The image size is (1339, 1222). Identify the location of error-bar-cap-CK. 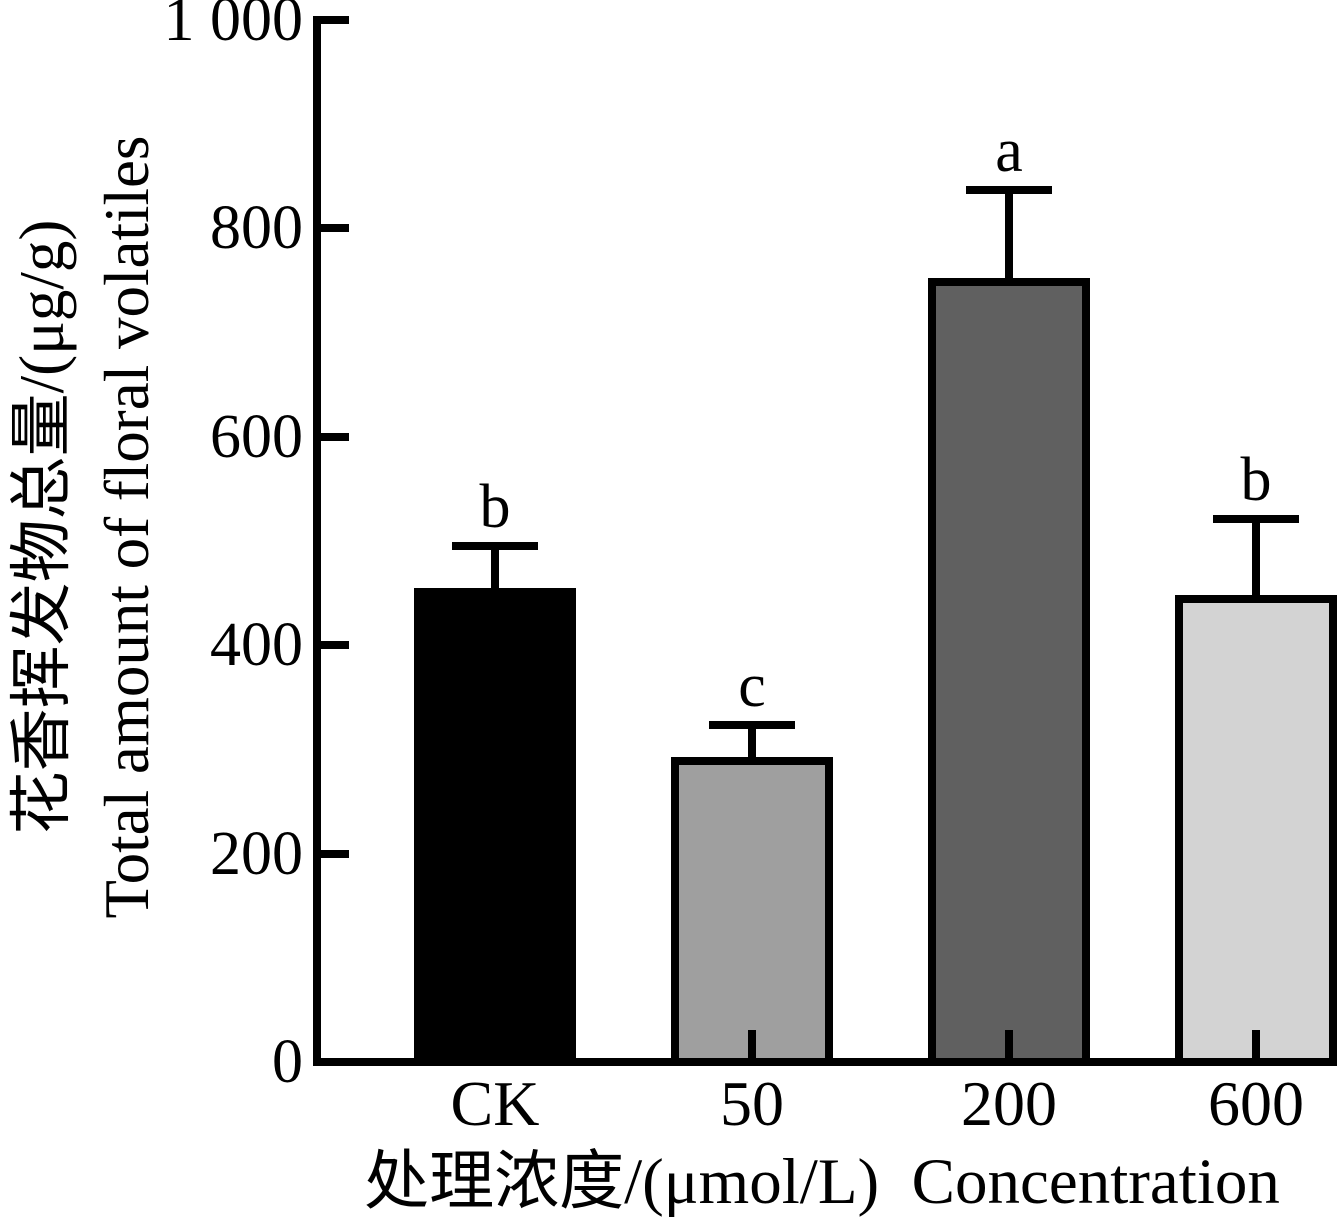
(495, 546).